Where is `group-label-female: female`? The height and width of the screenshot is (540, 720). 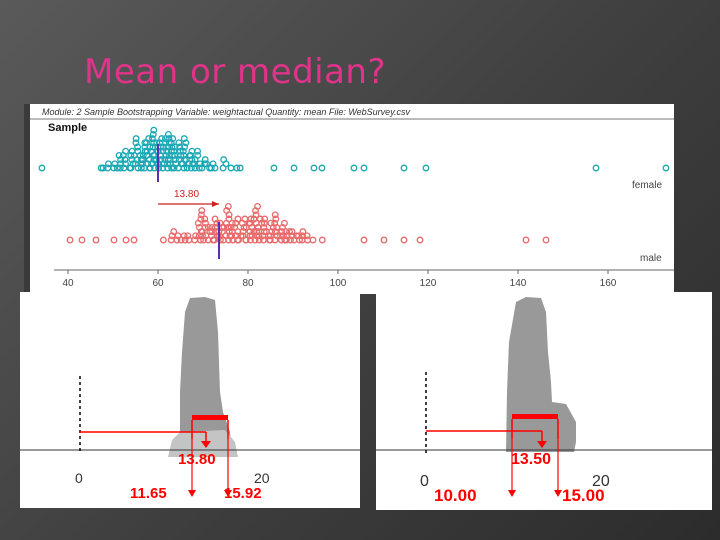 group-label-female: female is located at coordinates (647, 185).